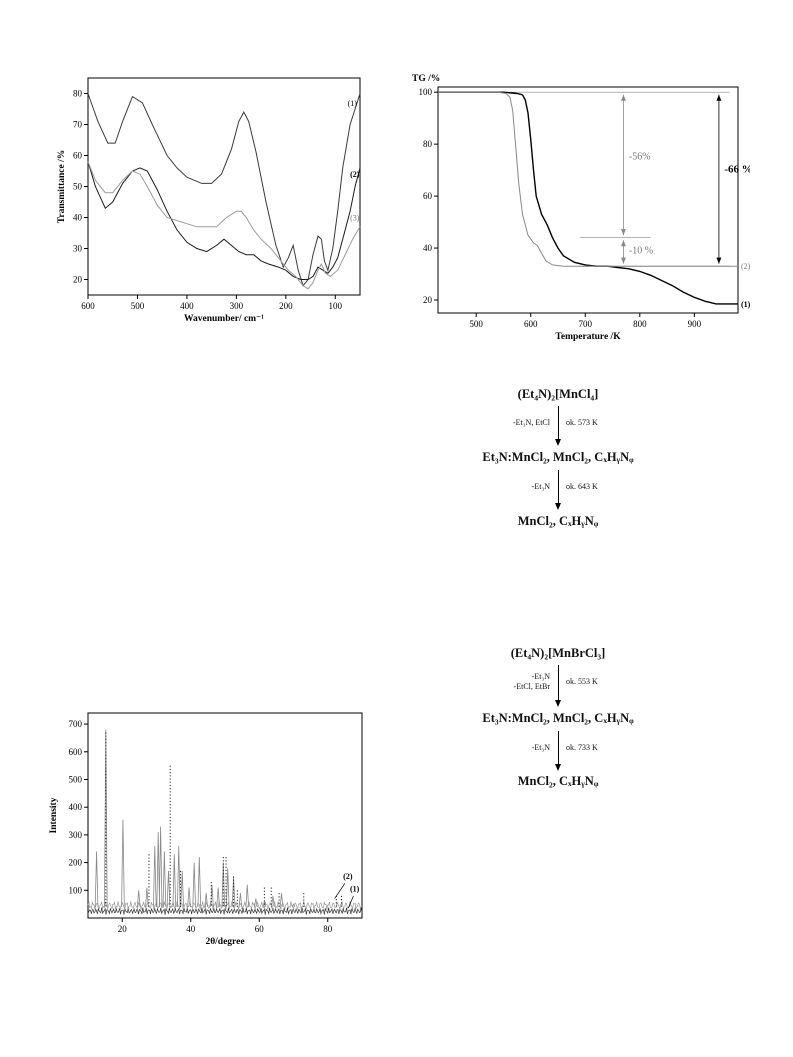 This screenshot has height=1057, width=793. I want to click on tg-arrow-66-head, so click(719, 260).